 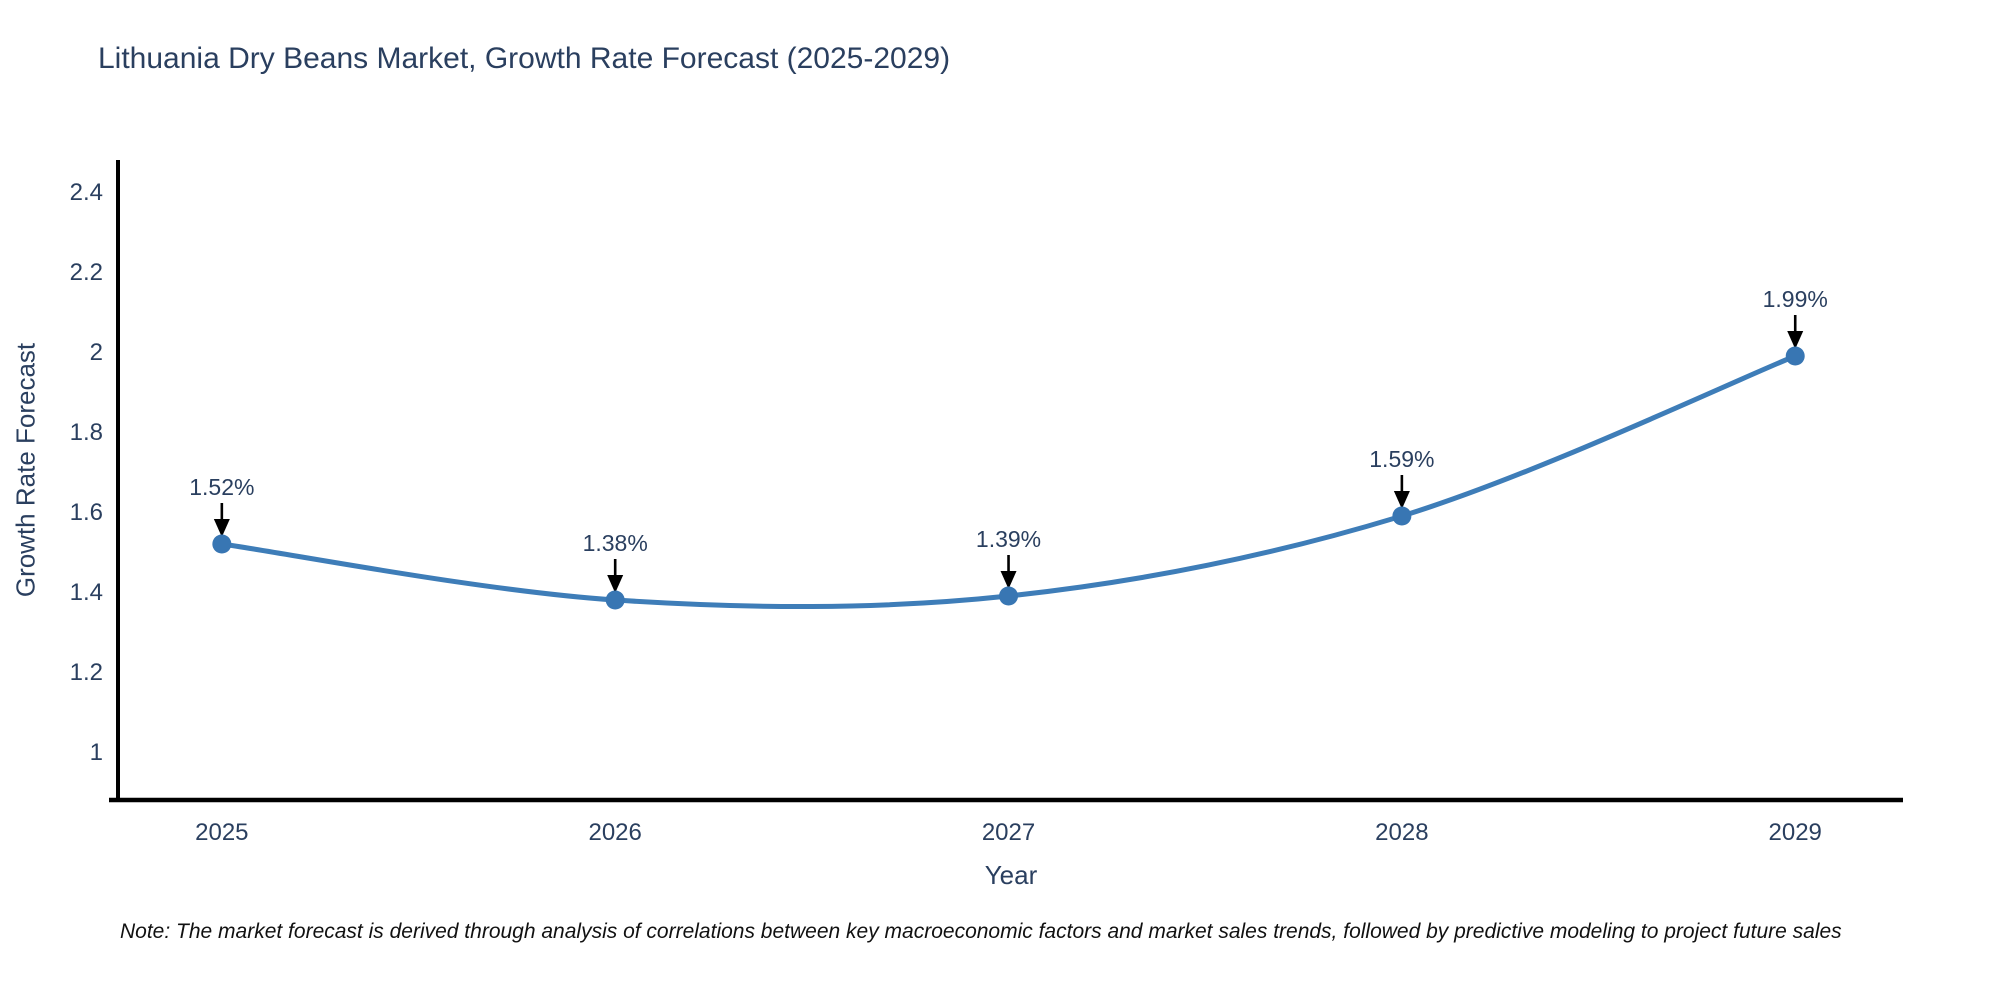 I want to click on point-value-label: 1.39%, so click(x=1008, y=539).